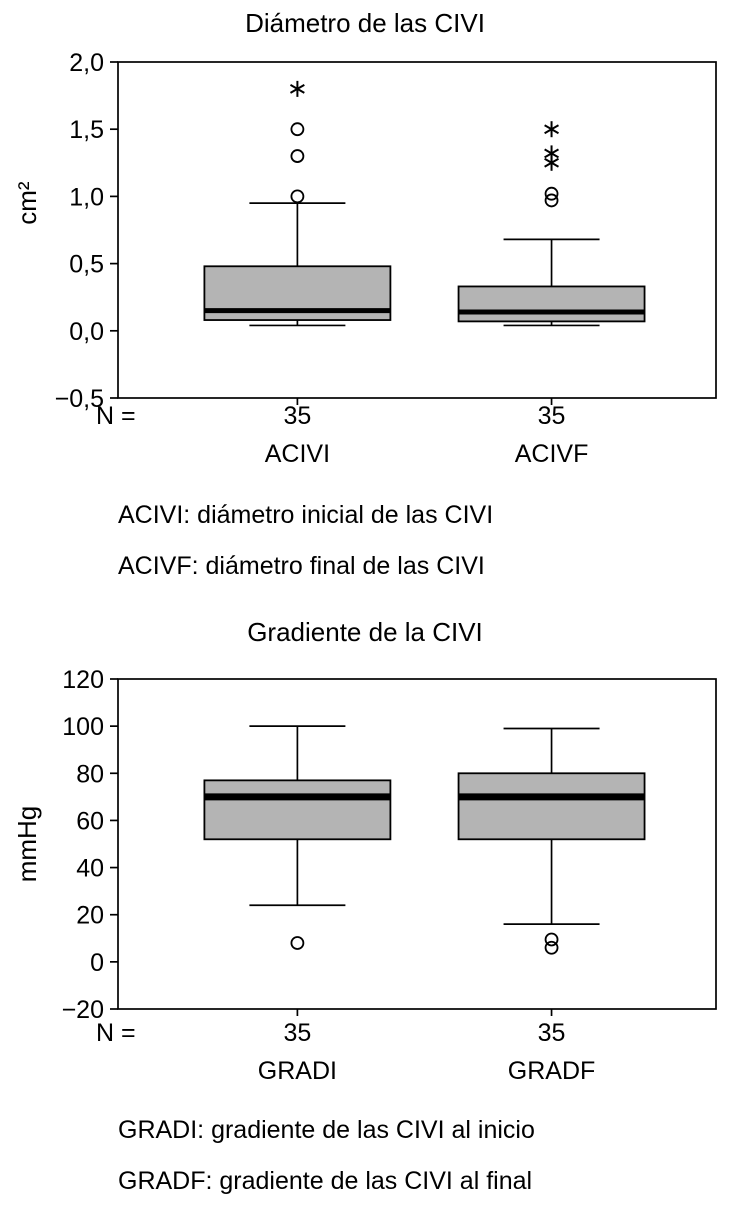 Image resolution: width=730 pixels, height=1221 pixels. What do you see at coordinates (326, 1130) in the screenshot?
I see `footnote-gradi: GRADI: gradiente de las CIVI al inicio` at bounding box center [326, 1130].